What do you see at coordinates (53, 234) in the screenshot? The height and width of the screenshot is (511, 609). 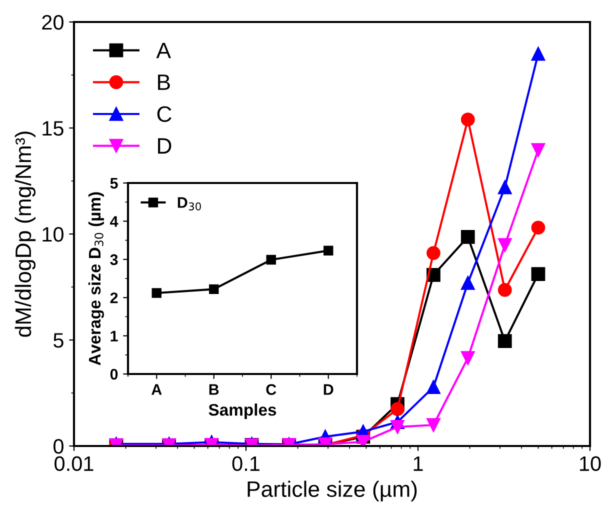 I see `y-tick-label: 10` at bounding box center [53, 234].